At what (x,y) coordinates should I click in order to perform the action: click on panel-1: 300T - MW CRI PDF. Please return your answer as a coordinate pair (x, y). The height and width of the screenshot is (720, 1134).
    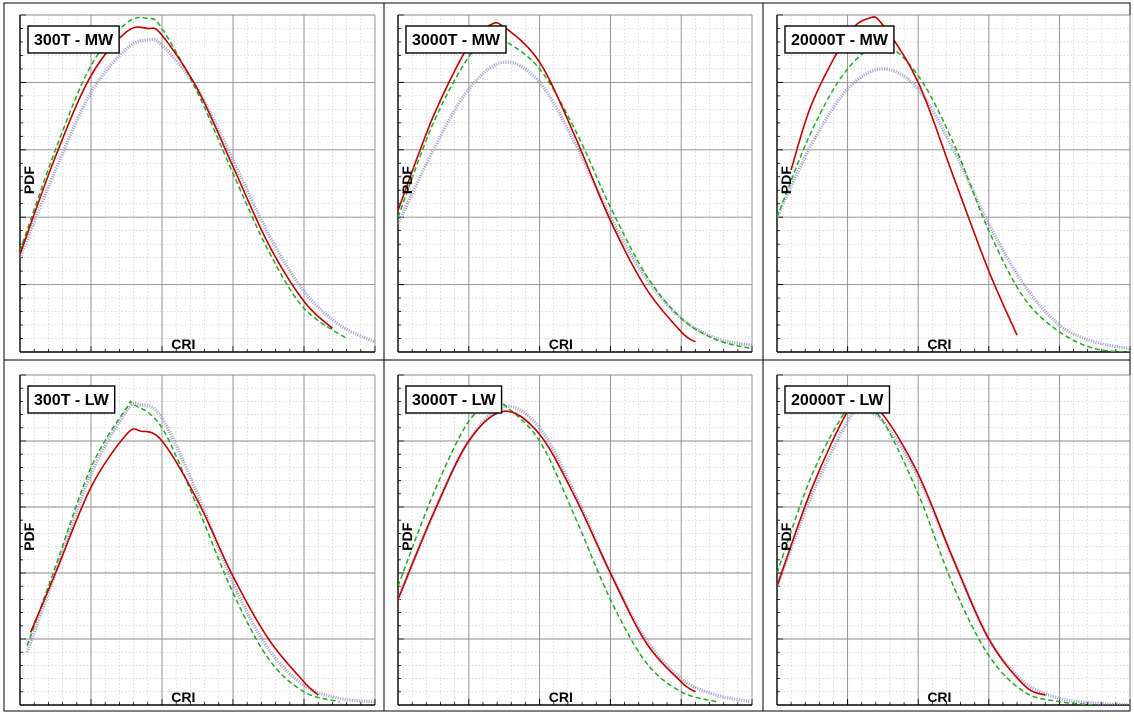
    Looking at the image, I should click on (197, 183).